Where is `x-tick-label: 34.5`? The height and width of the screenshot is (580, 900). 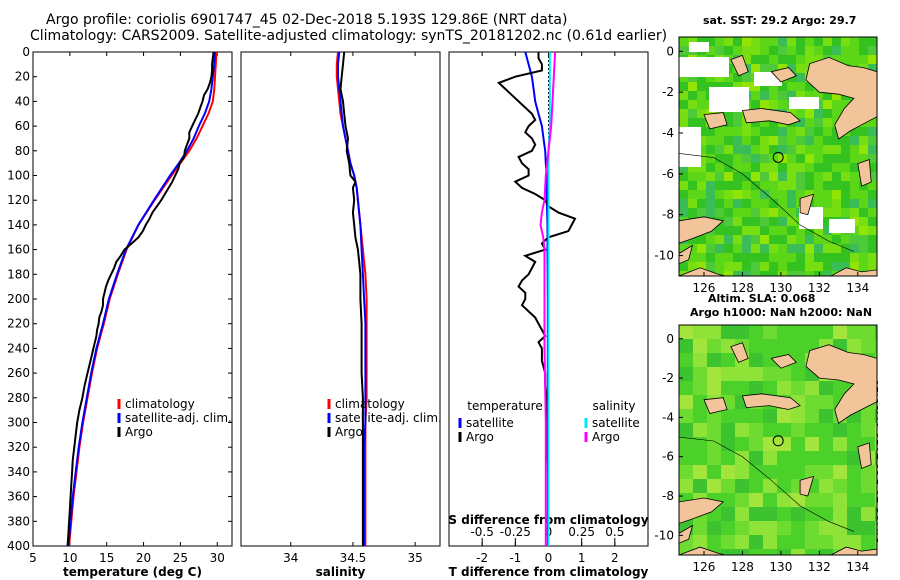 x-tick-label: 34.5 is located at coordinates (353, 558).